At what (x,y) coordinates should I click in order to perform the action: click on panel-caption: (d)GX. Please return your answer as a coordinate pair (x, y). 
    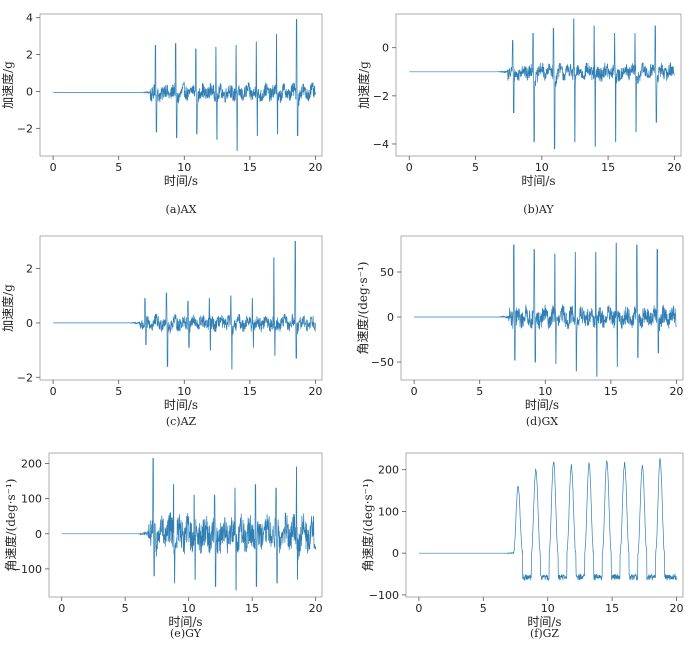
    Looking at the image, I should click on (542, 421).